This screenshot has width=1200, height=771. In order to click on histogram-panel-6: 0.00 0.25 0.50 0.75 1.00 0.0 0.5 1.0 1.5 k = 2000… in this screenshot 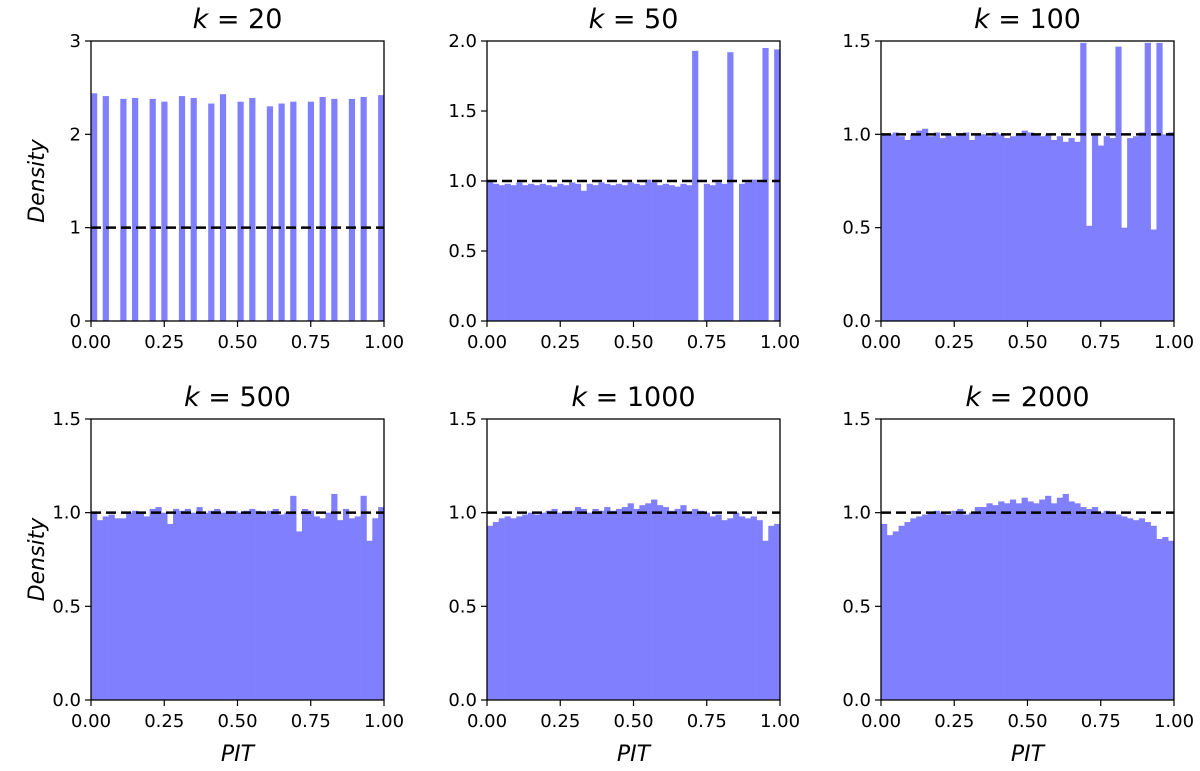, I will do `click(1018, 574)`.